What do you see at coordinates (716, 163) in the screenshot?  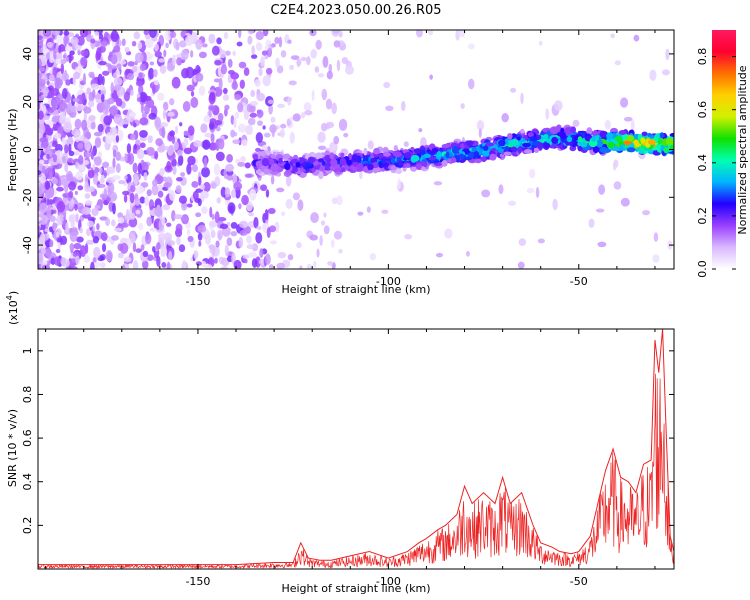 I see `colorbar-ticks: 0.0 0.2 0.4 0.6 0.8` at bounding box center [716, 163].